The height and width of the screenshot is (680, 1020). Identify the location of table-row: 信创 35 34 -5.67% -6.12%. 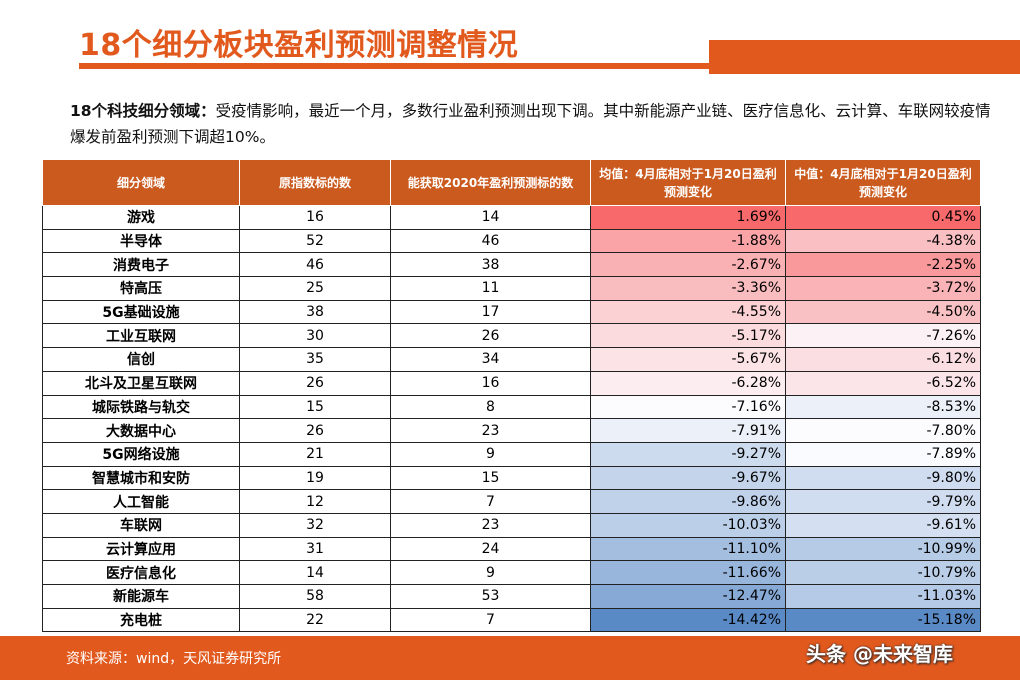
(511, 359).